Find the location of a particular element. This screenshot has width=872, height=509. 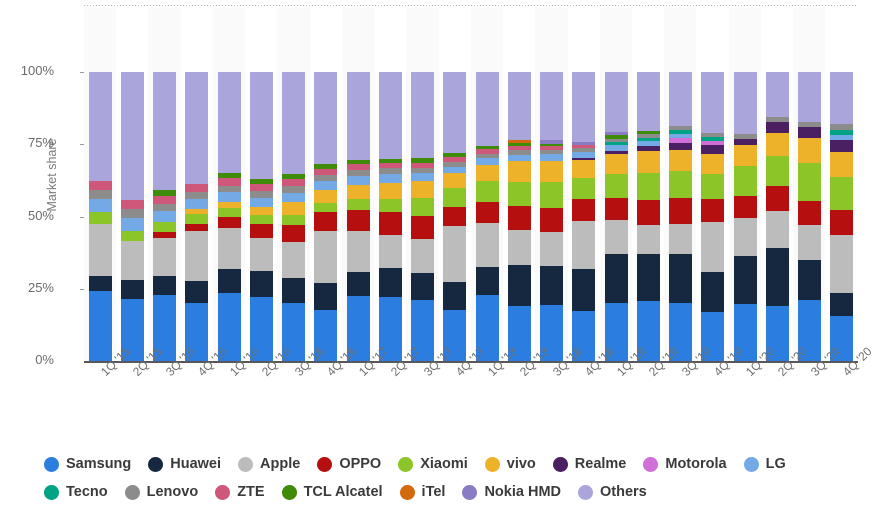

bar-segment-motorola is located at coordinates (713, 143).